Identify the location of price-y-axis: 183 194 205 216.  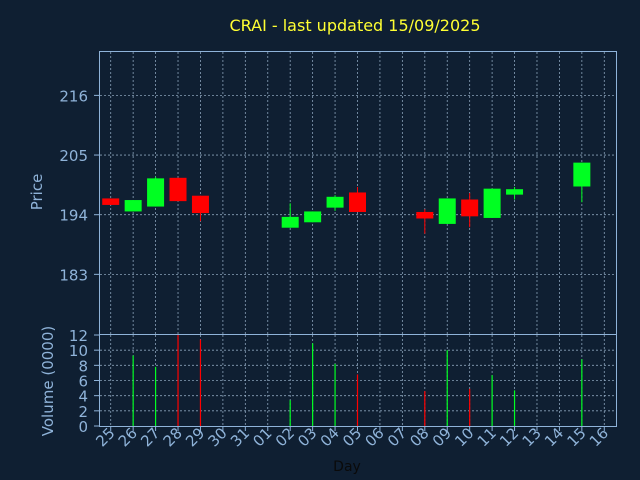
(79, 185).